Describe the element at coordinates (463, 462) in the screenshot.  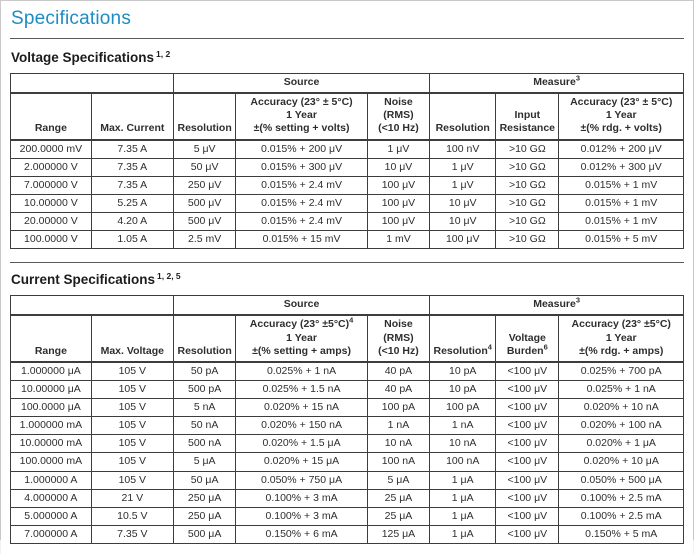
I see `table-cell: 100 nA` at that location.